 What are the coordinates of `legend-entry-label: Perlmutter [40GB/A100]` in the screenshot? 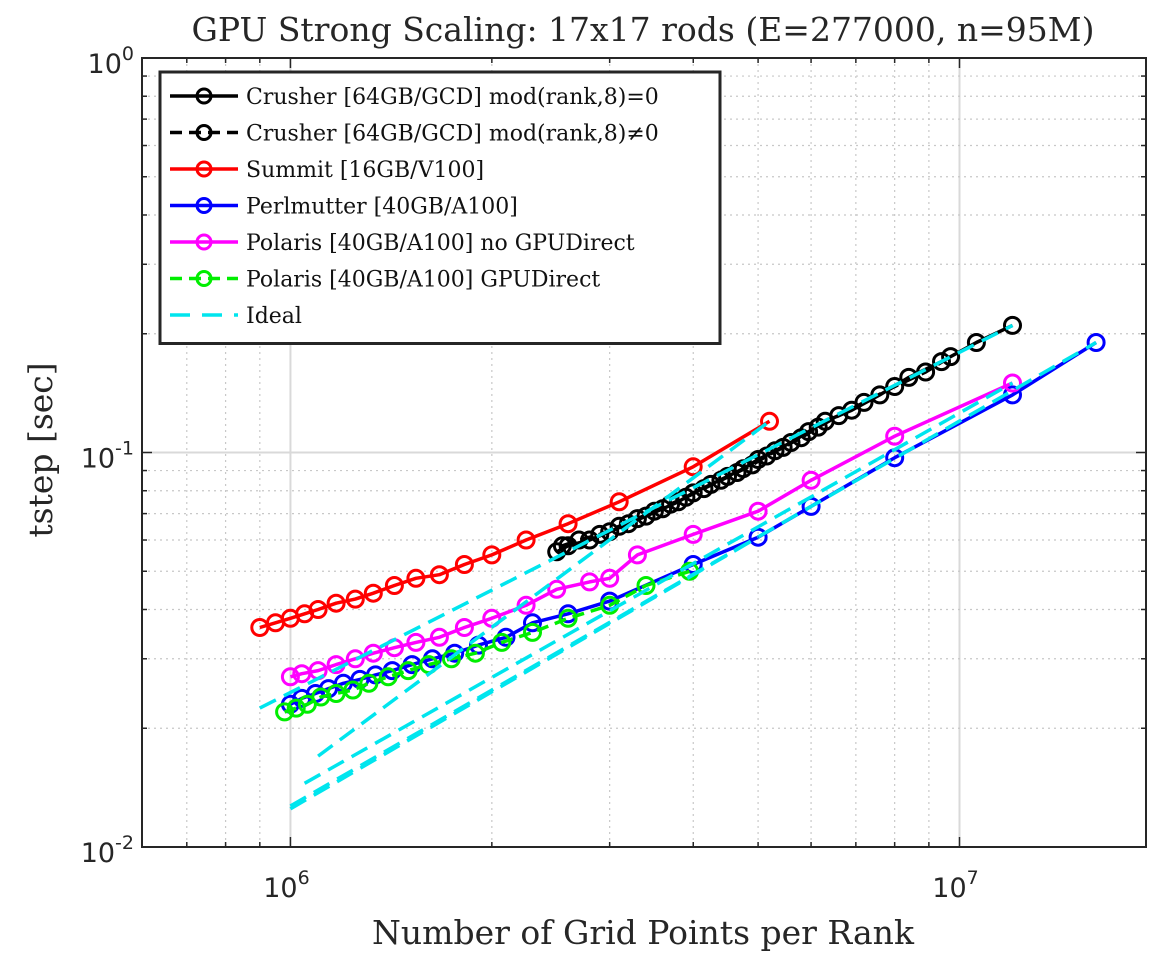 It's located at (382, 207).